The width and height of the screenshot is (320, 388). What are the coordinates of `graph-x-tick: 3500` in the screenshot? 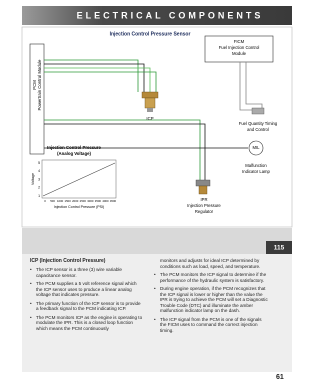 It's located at (98, 201).